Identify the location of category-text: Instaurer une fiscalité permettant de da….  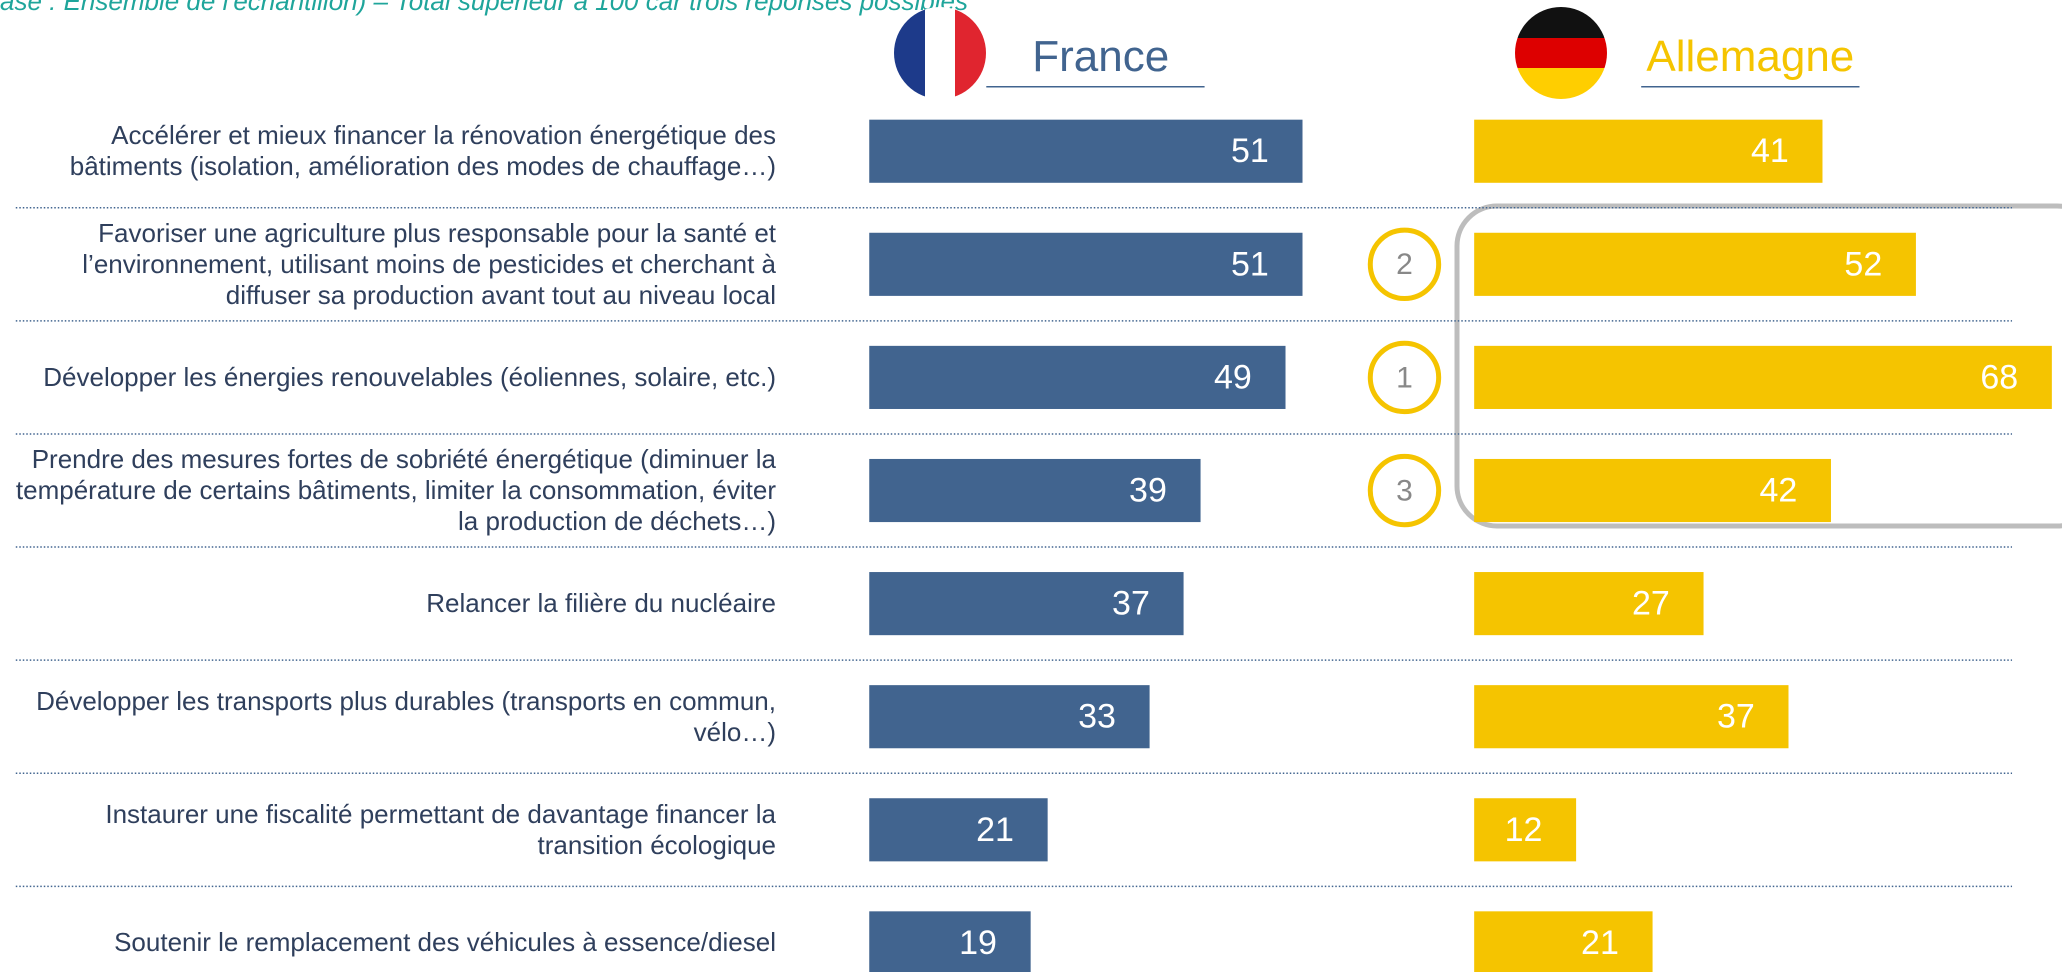
(440, 829).